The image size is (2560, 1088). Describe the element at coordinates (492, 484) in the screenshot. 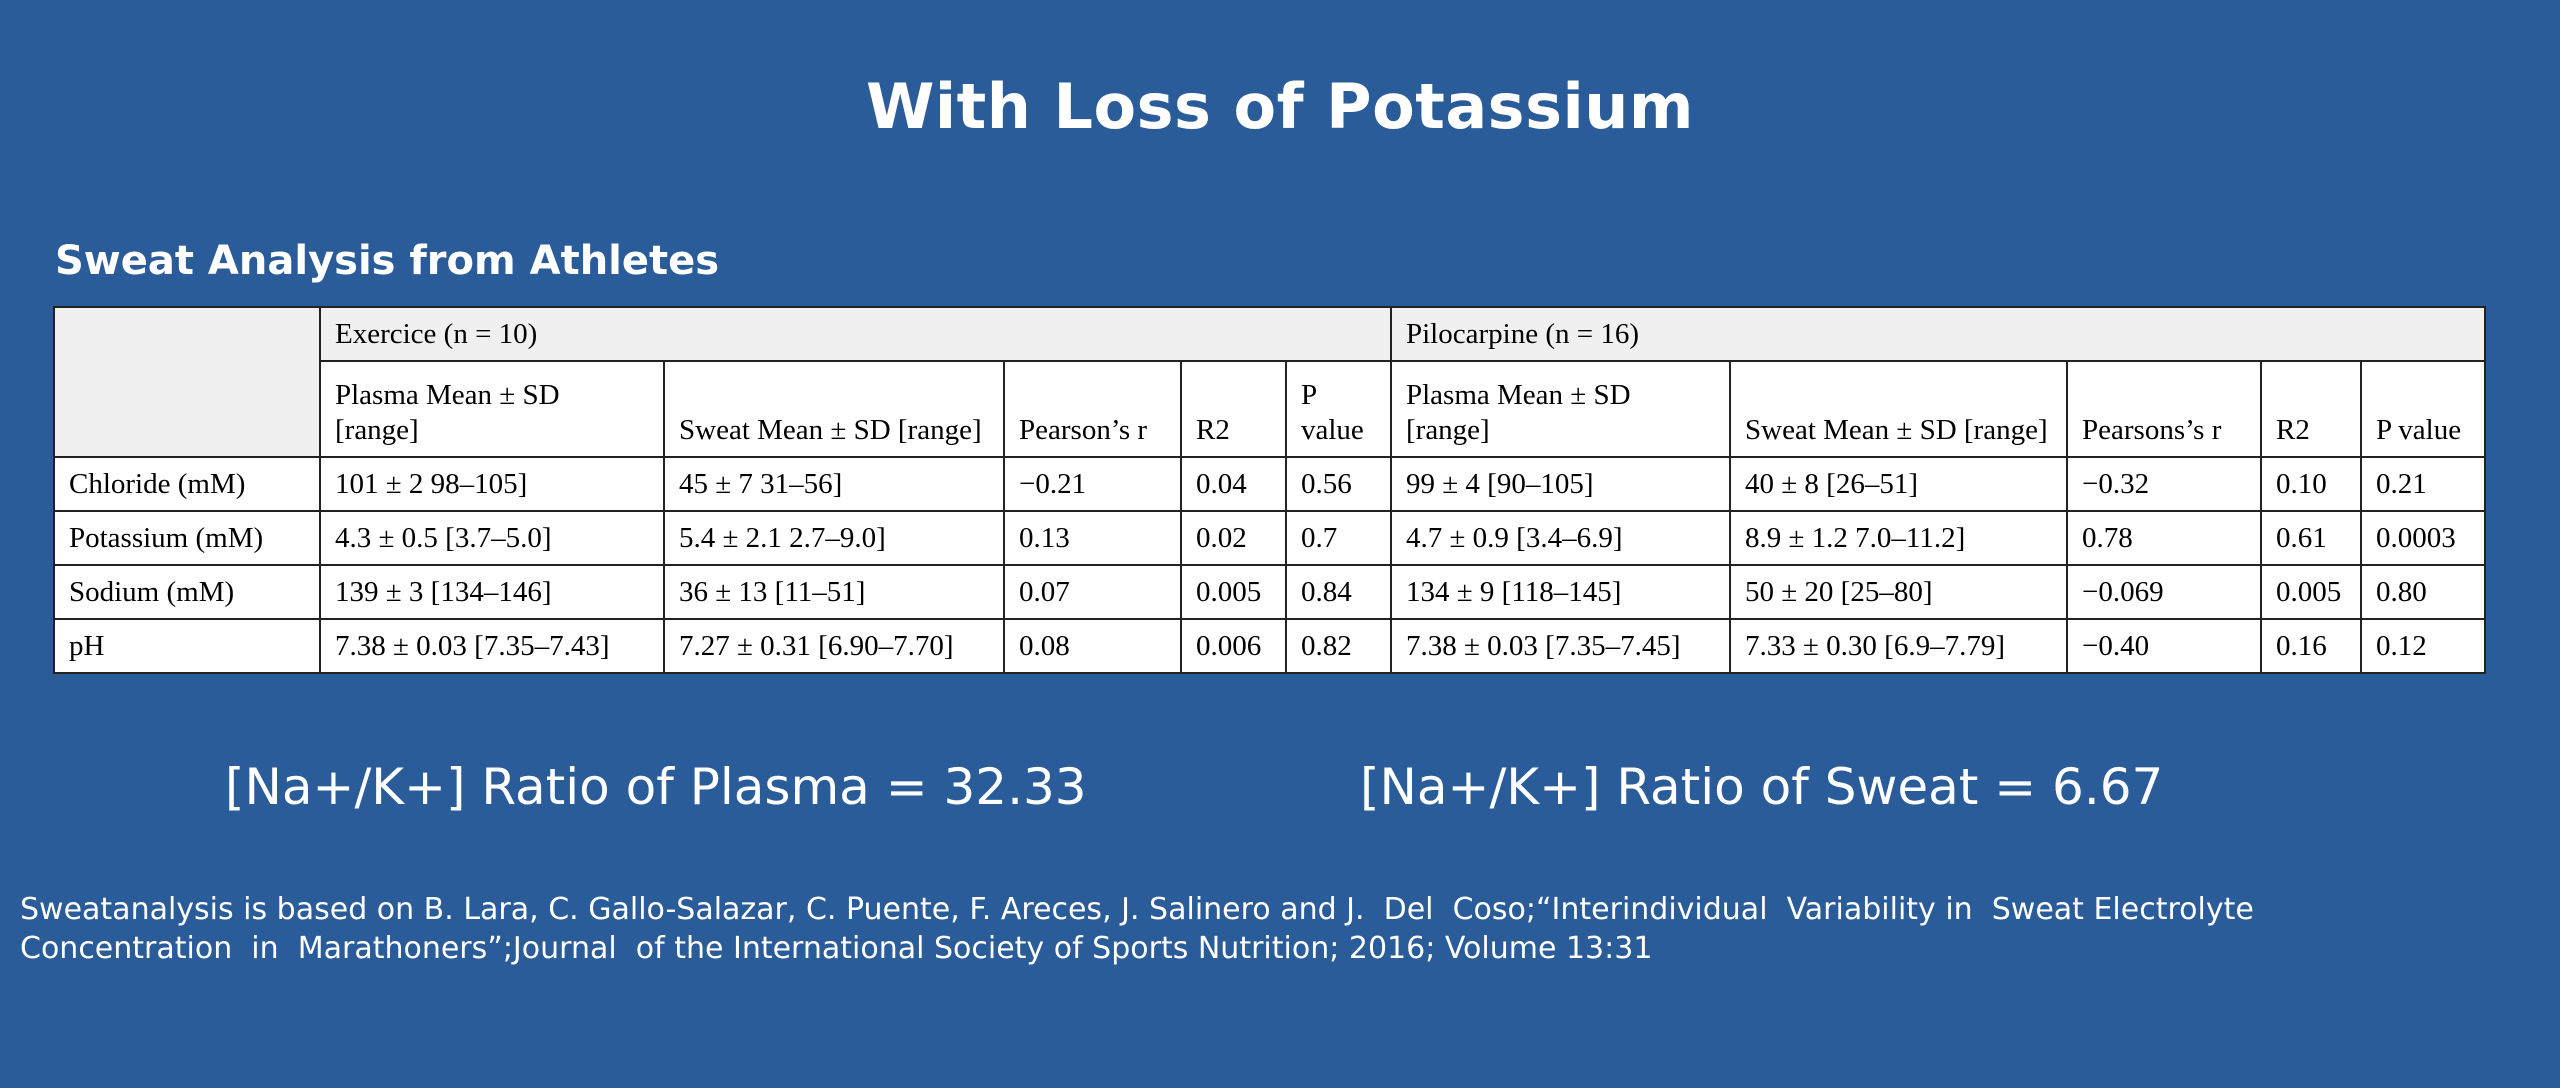

I see `table-cell: 101 ± 2 98–105]` at that location.